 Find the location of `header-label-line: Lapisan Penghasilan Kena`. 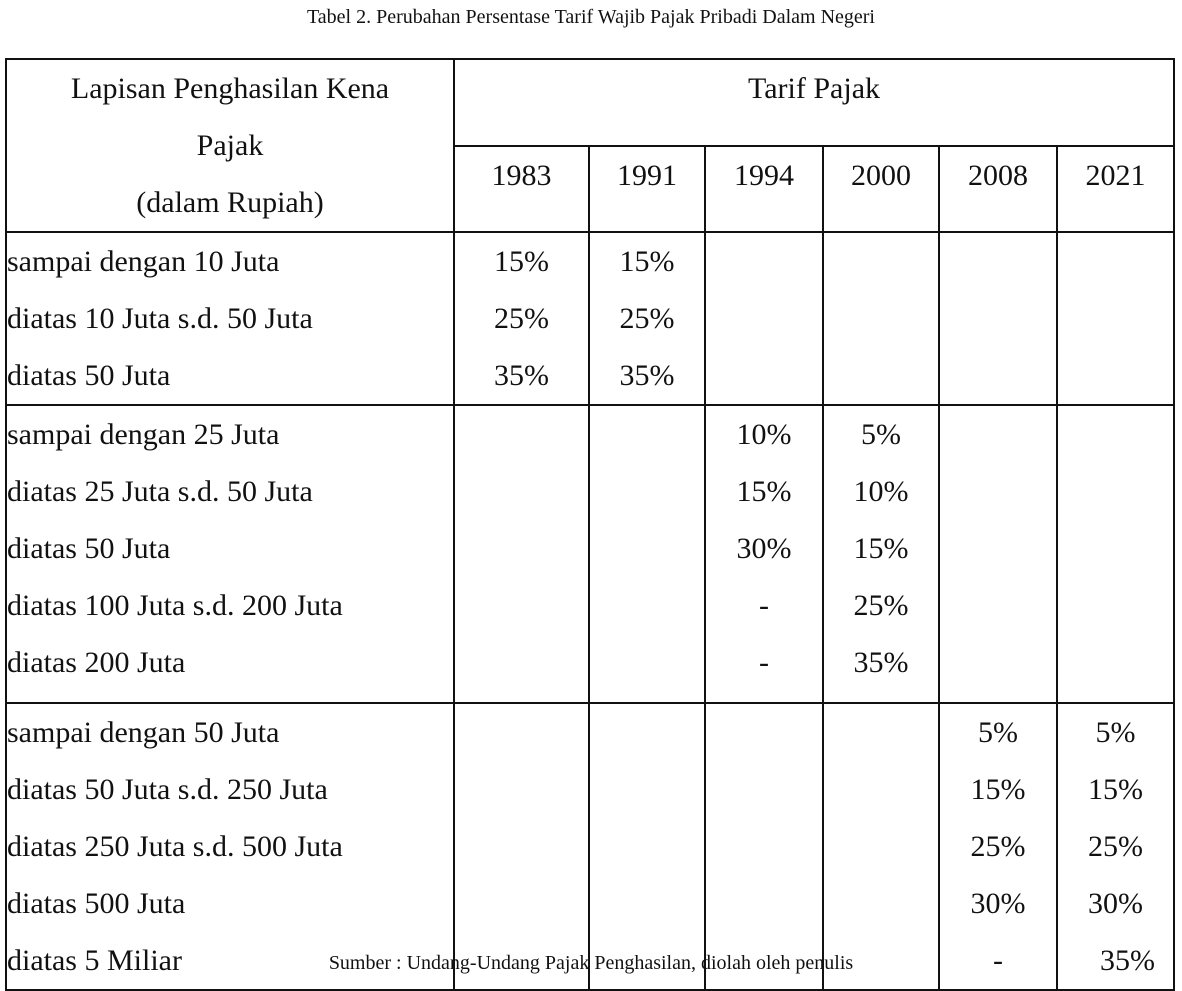

header-label-line: Lapisan Penghasilan Kena is located at coordinates (230, 88).